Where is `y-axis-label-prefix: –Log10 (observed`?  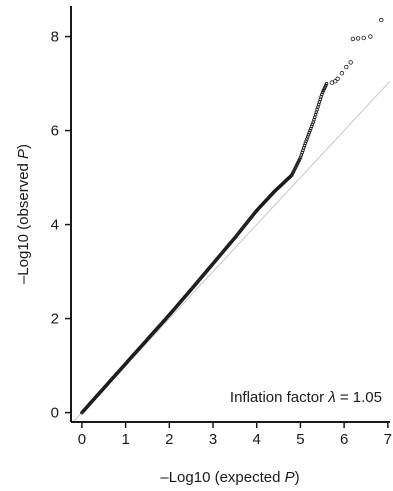 y-axis-label-prefix: –Log10 (observed is located at coordinates (23, 221).